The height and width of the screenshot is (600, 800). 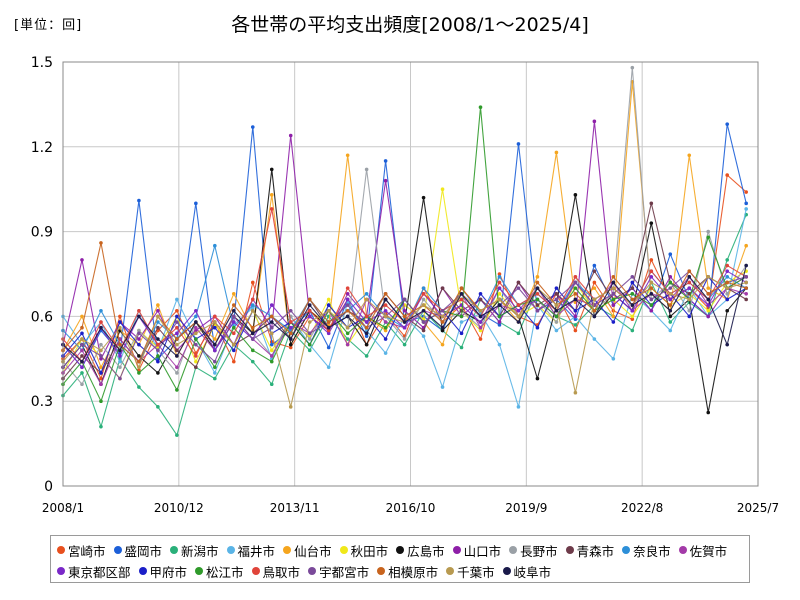 I want to click on legend-label: 佐賀市, so click(x=708, y=551).